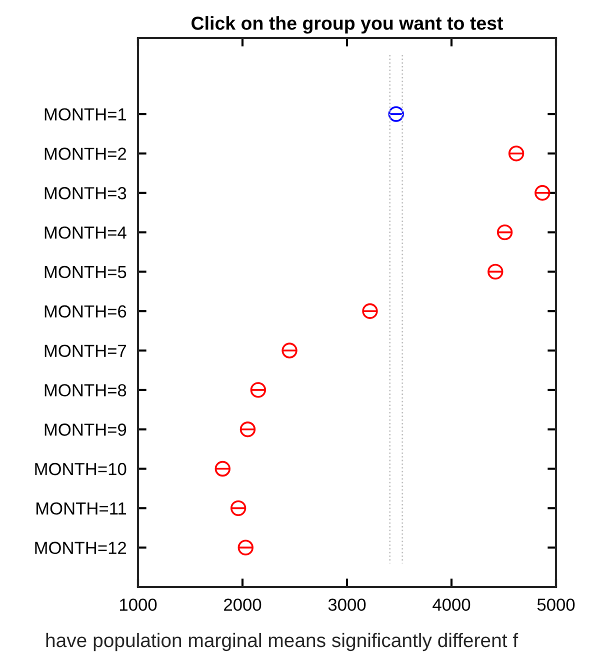  Describe the element at coordinates (85, 430) in the screenshot. I see `y-tick-label: MONTH=9` at that location.